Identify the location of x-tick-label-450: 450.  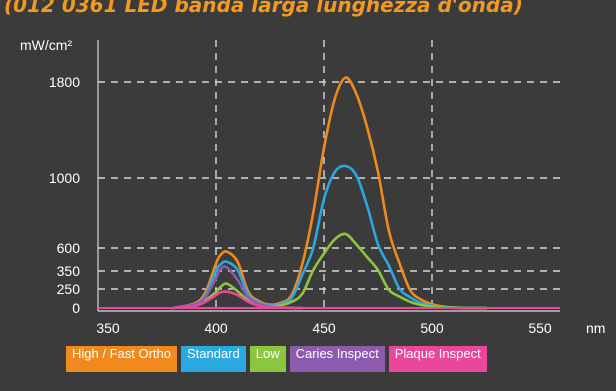
(324, 328).